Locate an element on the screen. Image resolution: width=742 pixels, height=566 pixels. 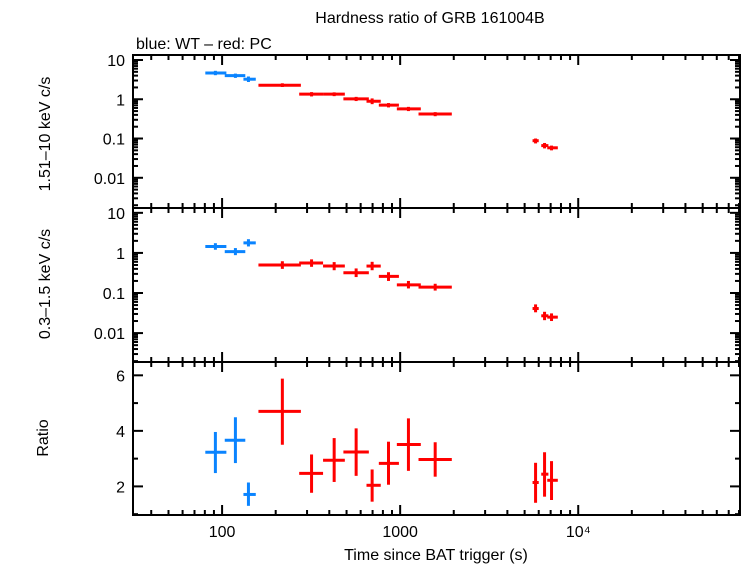
y-axis-label-soft: 0.3–1.5 keV c/s is located at coordinates (45, 284).